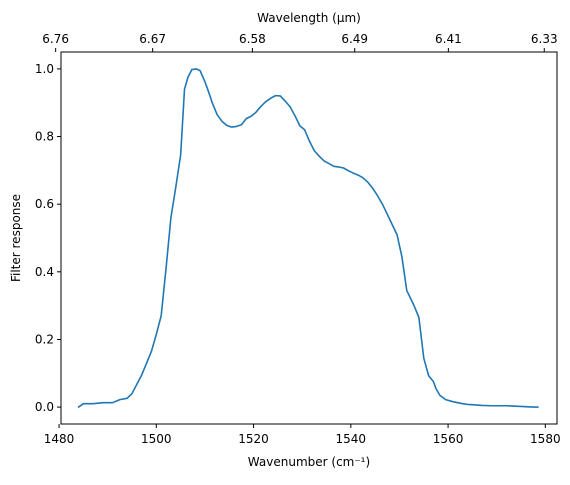  Describe the element at coordinates (545, 439) in the screenshot. I see `x-tick-label: 1580` at that location.